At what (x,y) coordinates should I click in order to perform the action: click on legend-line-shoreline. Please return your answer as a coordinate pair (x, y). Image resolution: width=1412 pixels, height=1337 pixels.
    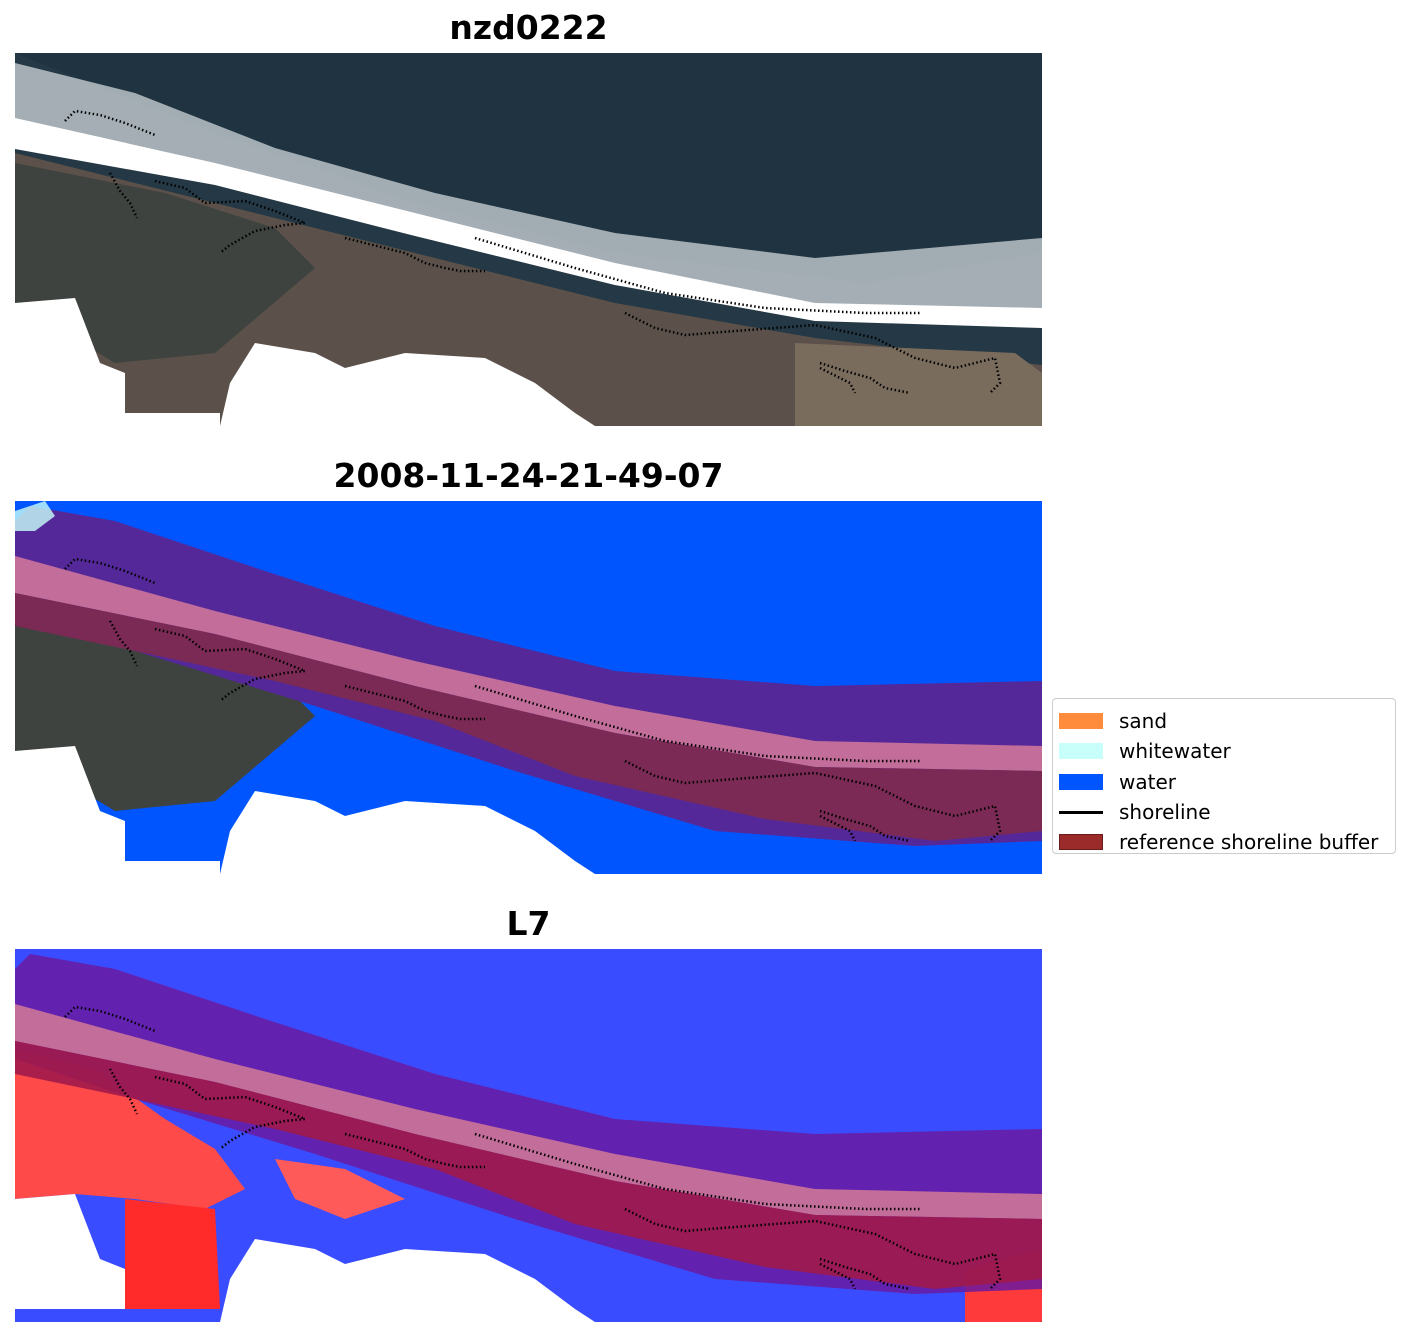
    Looking at the image, I should click on (1081, 812).